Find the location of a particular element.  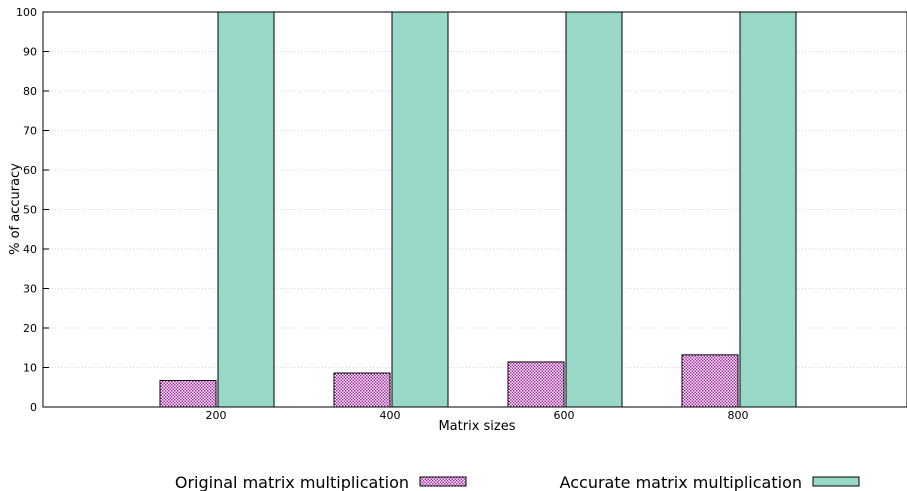

x-tick-label: 200 is located at coordinates (216, 415).